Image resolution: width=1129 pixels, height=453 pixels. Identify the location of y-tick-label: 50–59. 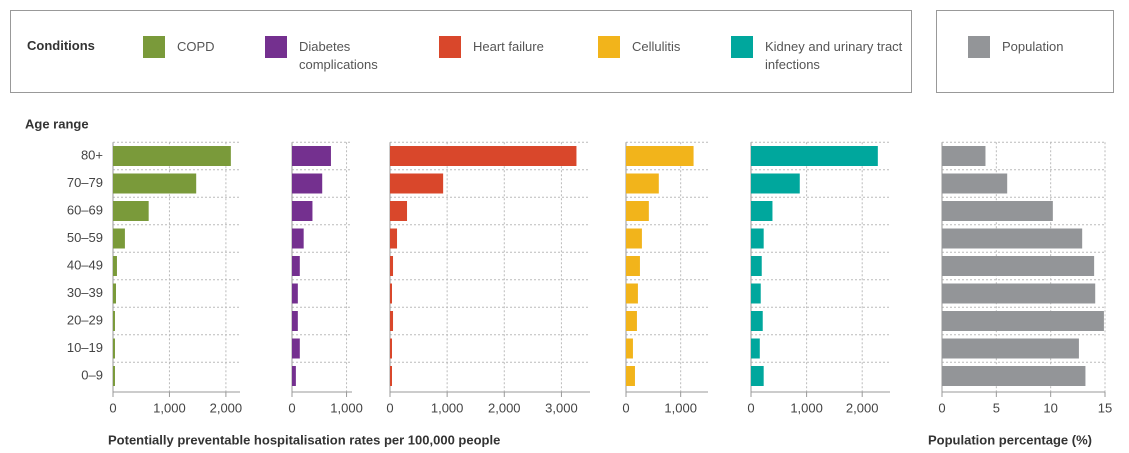
(85, 237).